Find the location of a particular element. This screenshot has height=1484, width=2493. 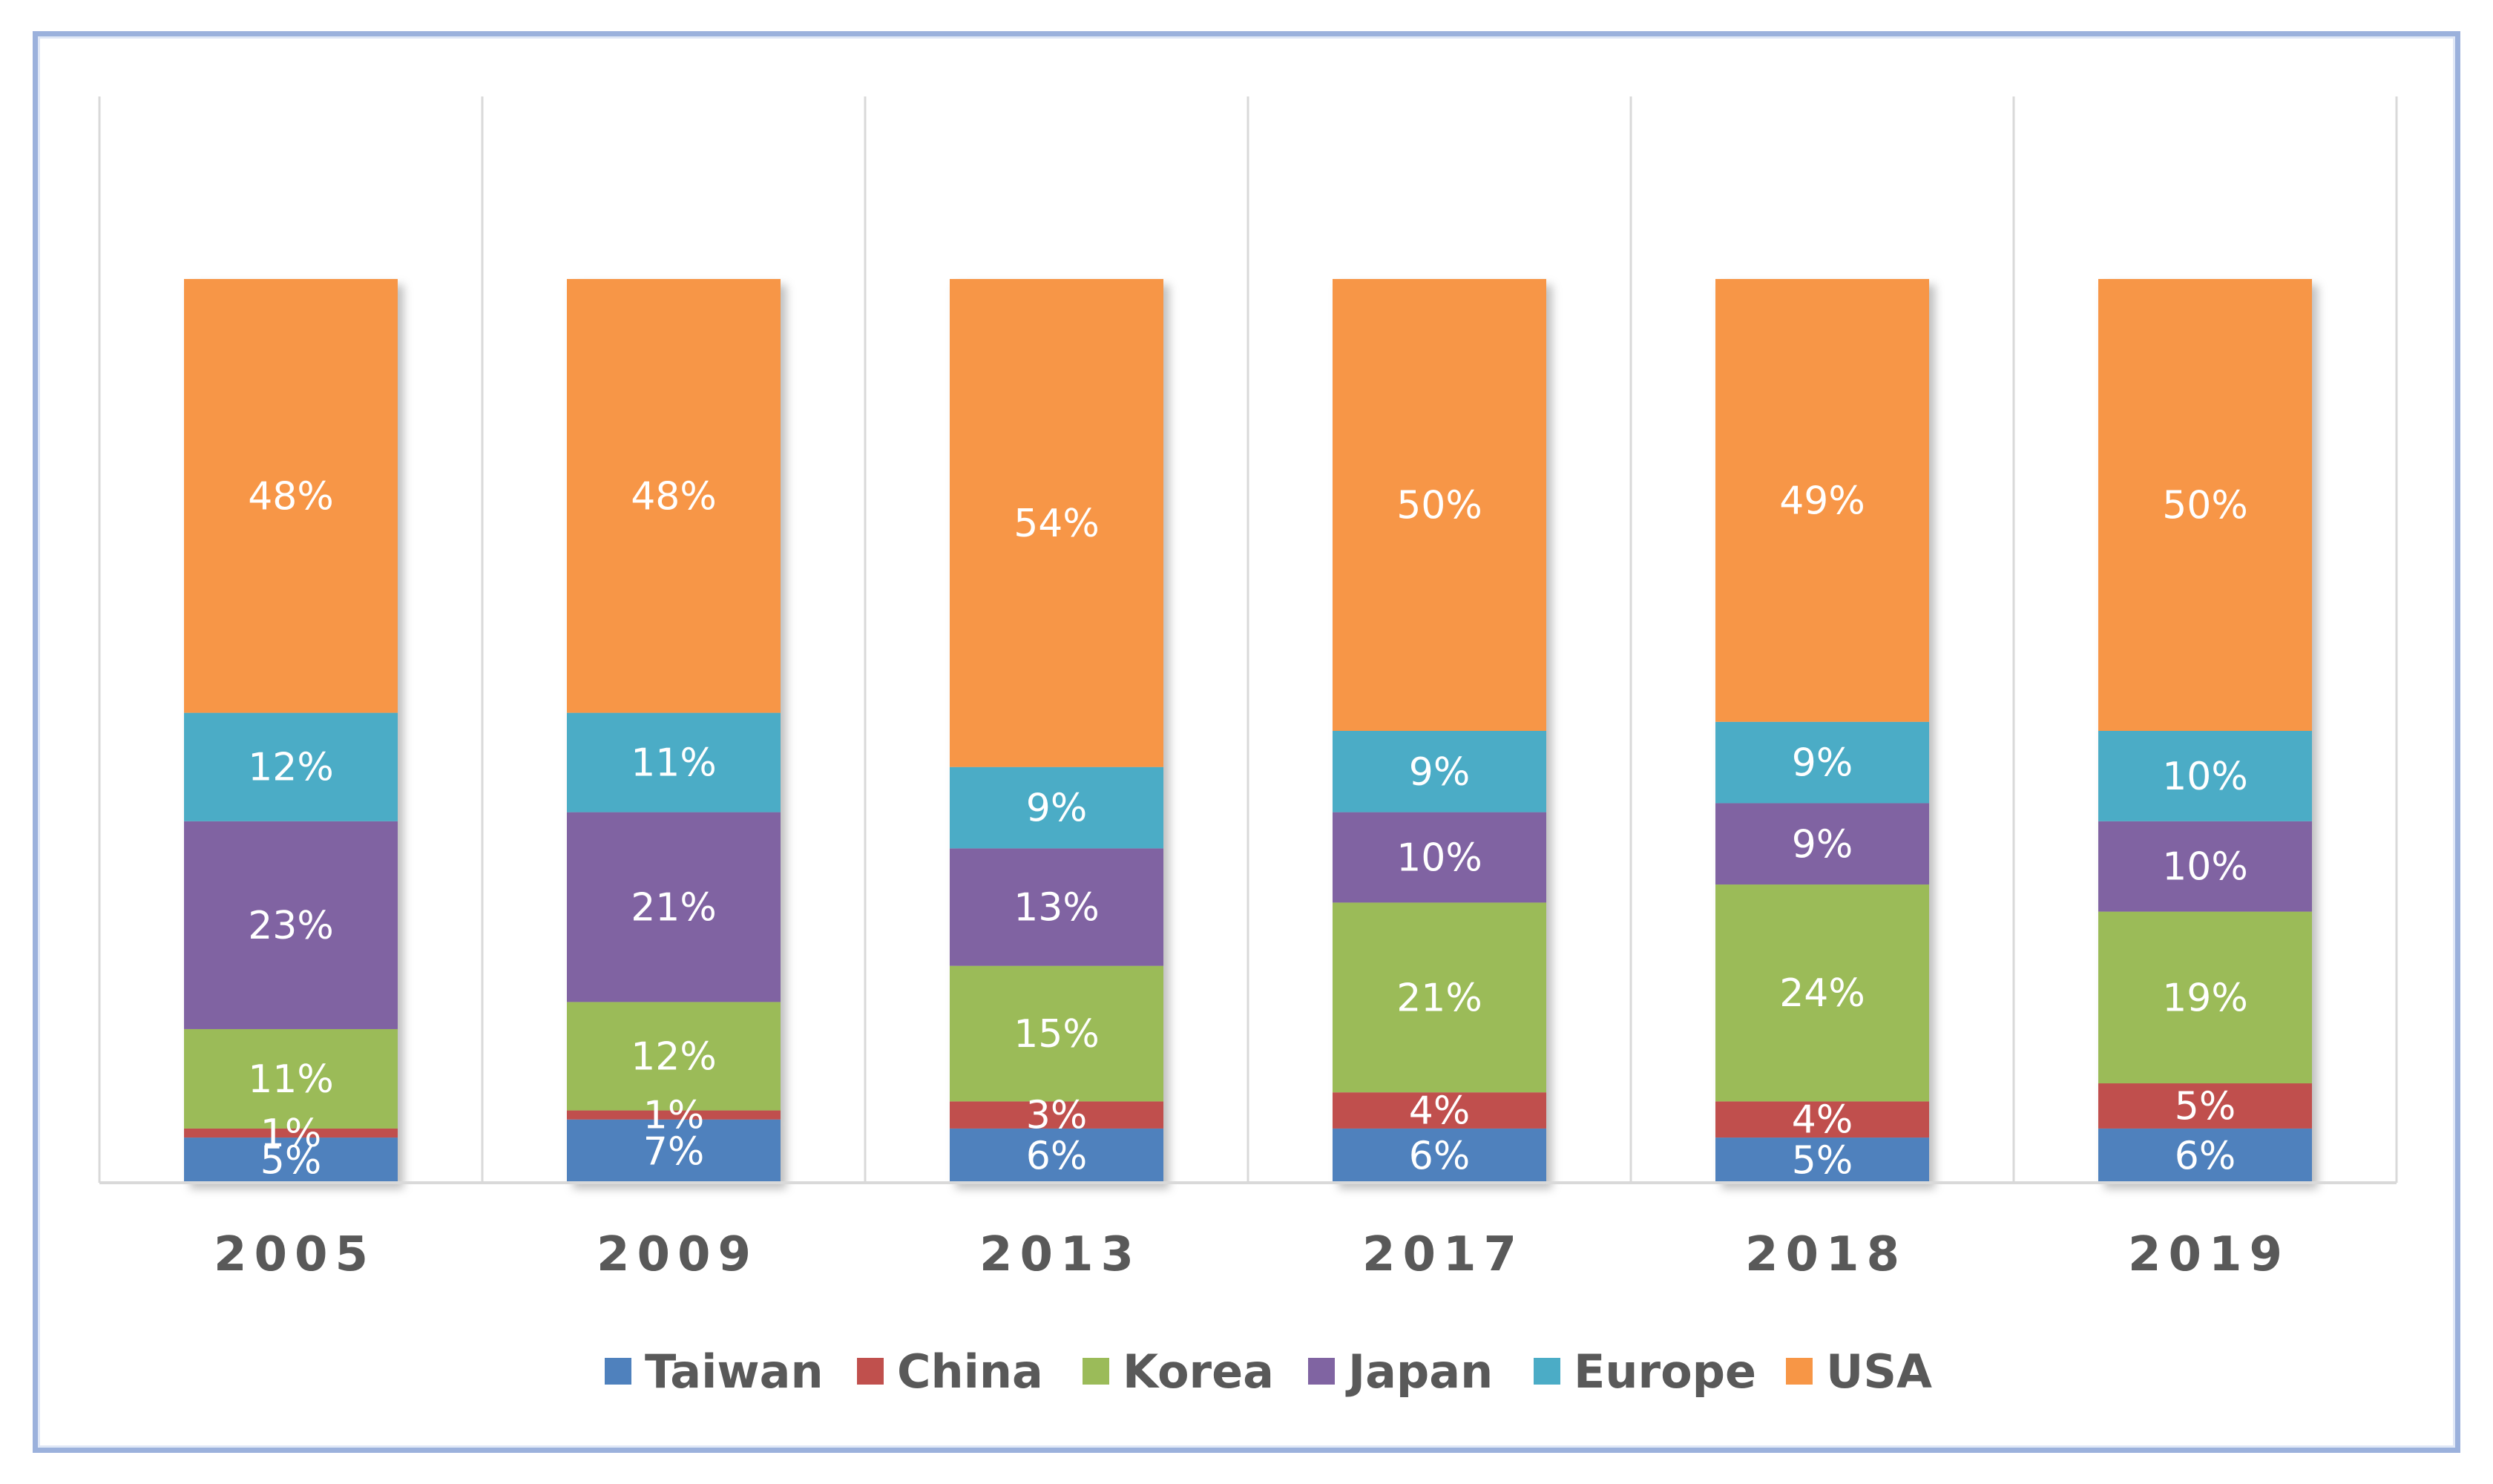

bar-segment-korea-2019 is located at coordinates (2205, 997).